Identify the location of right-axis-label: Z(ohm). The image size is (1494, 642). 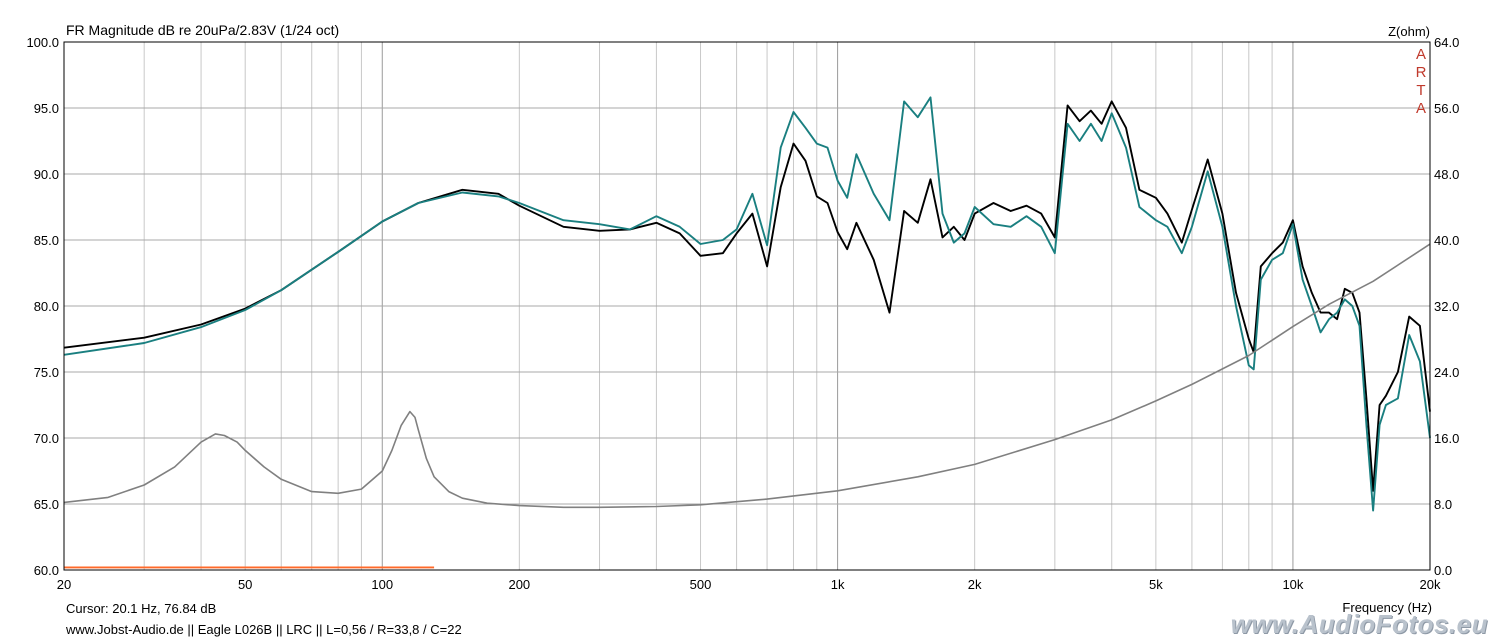
(1409, 31).